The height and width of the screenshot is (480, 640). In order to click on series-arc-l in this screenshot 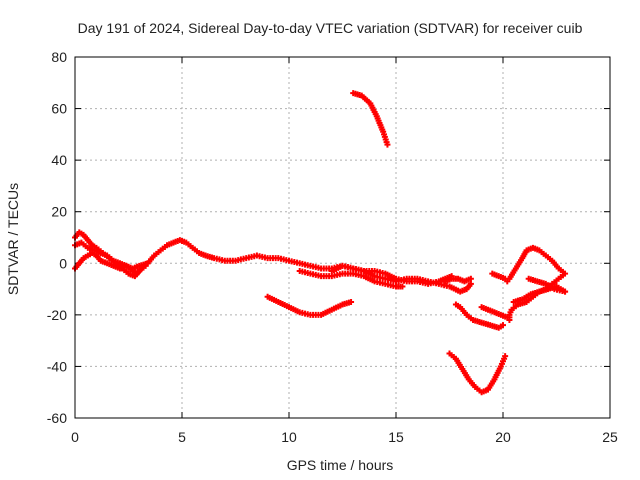, I will do `click(500, 277)`.